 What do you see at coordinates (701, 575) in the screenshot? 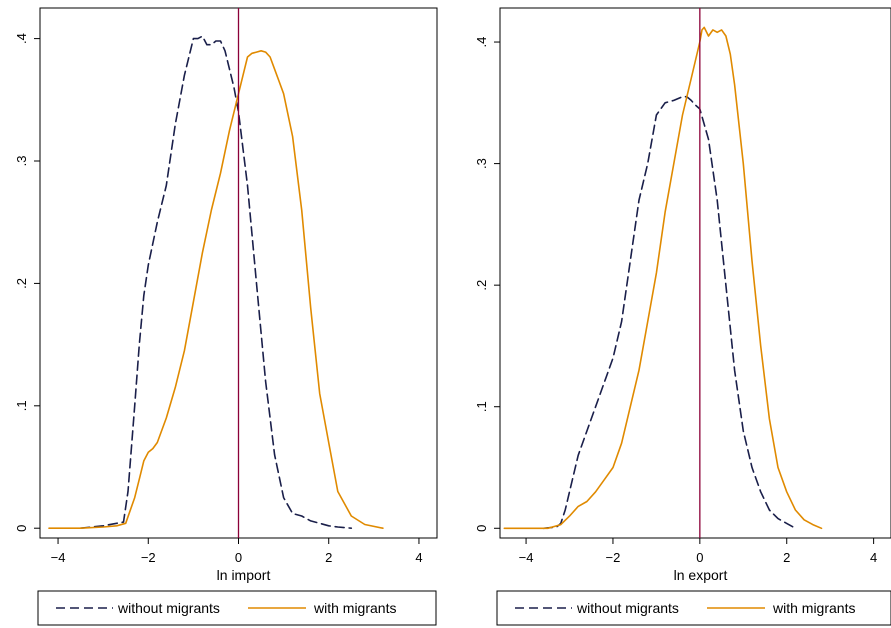
I see `x-axis-label: ln export` at bounding box center [701, 575].